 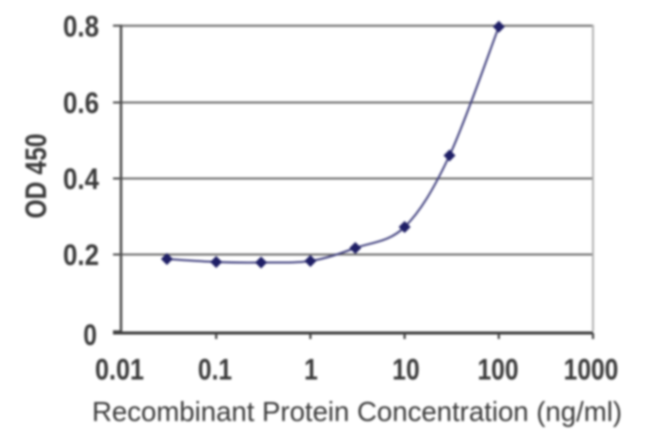 What do you see at coordinates (498, 370) in the screenshot?
I see `svg-text: 100` at bounding box center [498, 370].